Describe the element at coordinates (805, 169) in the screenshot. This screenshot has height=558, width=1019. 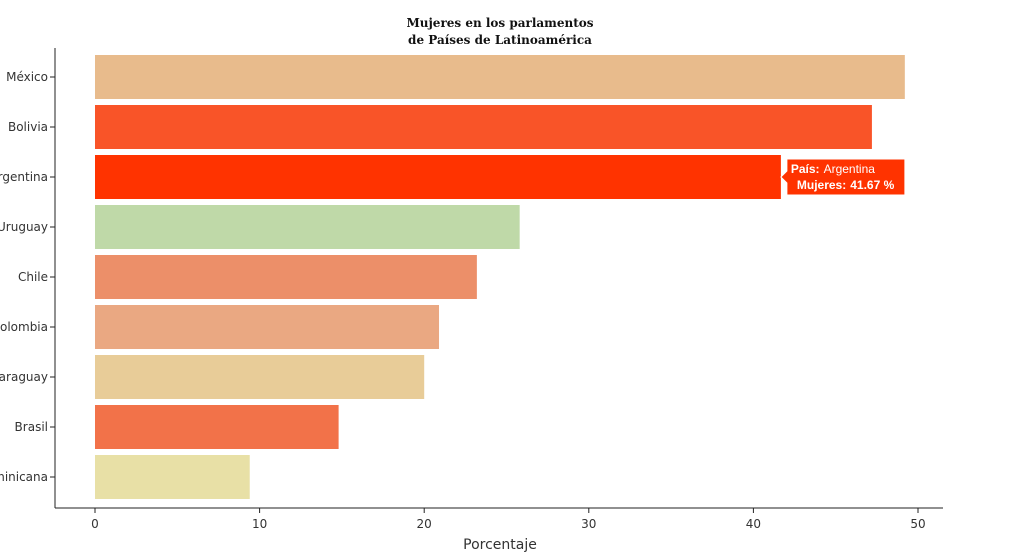
I see `tooltip-country-label: País:` at that location.